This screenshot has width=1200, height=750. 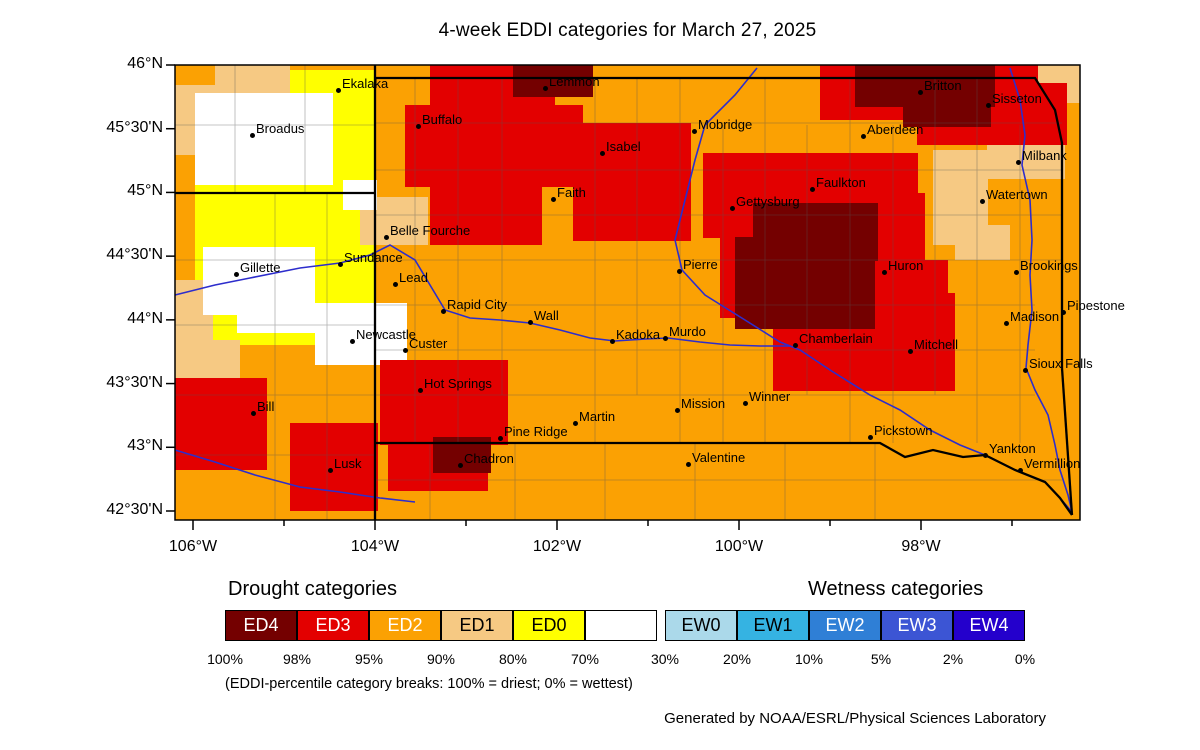 What do you see at coordinates (546, 315) in the screenshot?
I see `city-label: Wall` at bounding box center [546, 315].